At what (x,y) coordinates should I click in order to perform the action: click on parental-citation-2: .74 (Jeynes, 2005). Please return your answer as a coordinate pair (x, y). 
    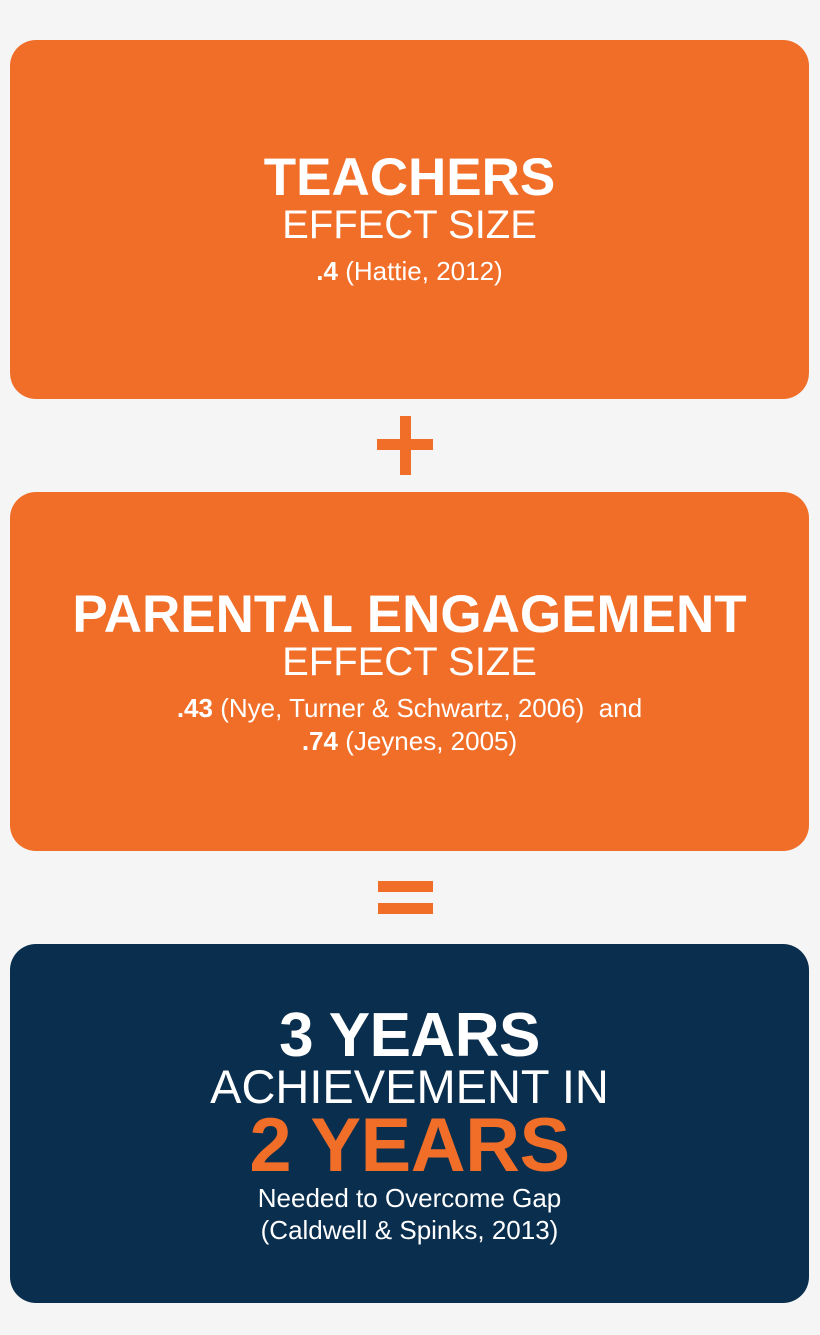
    Looking at the image, I should click on (409, 741).